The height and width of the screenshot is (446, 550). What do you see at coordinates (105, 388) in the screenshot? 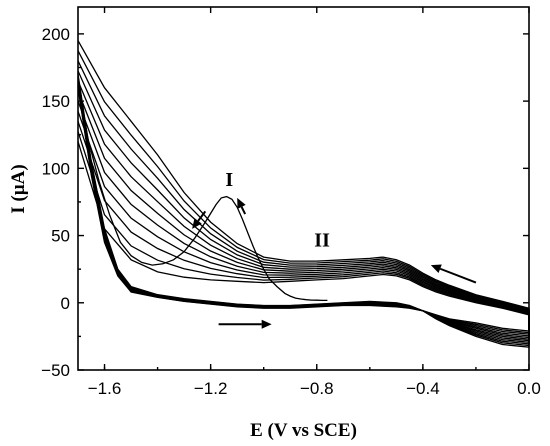
I see `x-tick-label: −1.6` at bounding box center [105, 388].